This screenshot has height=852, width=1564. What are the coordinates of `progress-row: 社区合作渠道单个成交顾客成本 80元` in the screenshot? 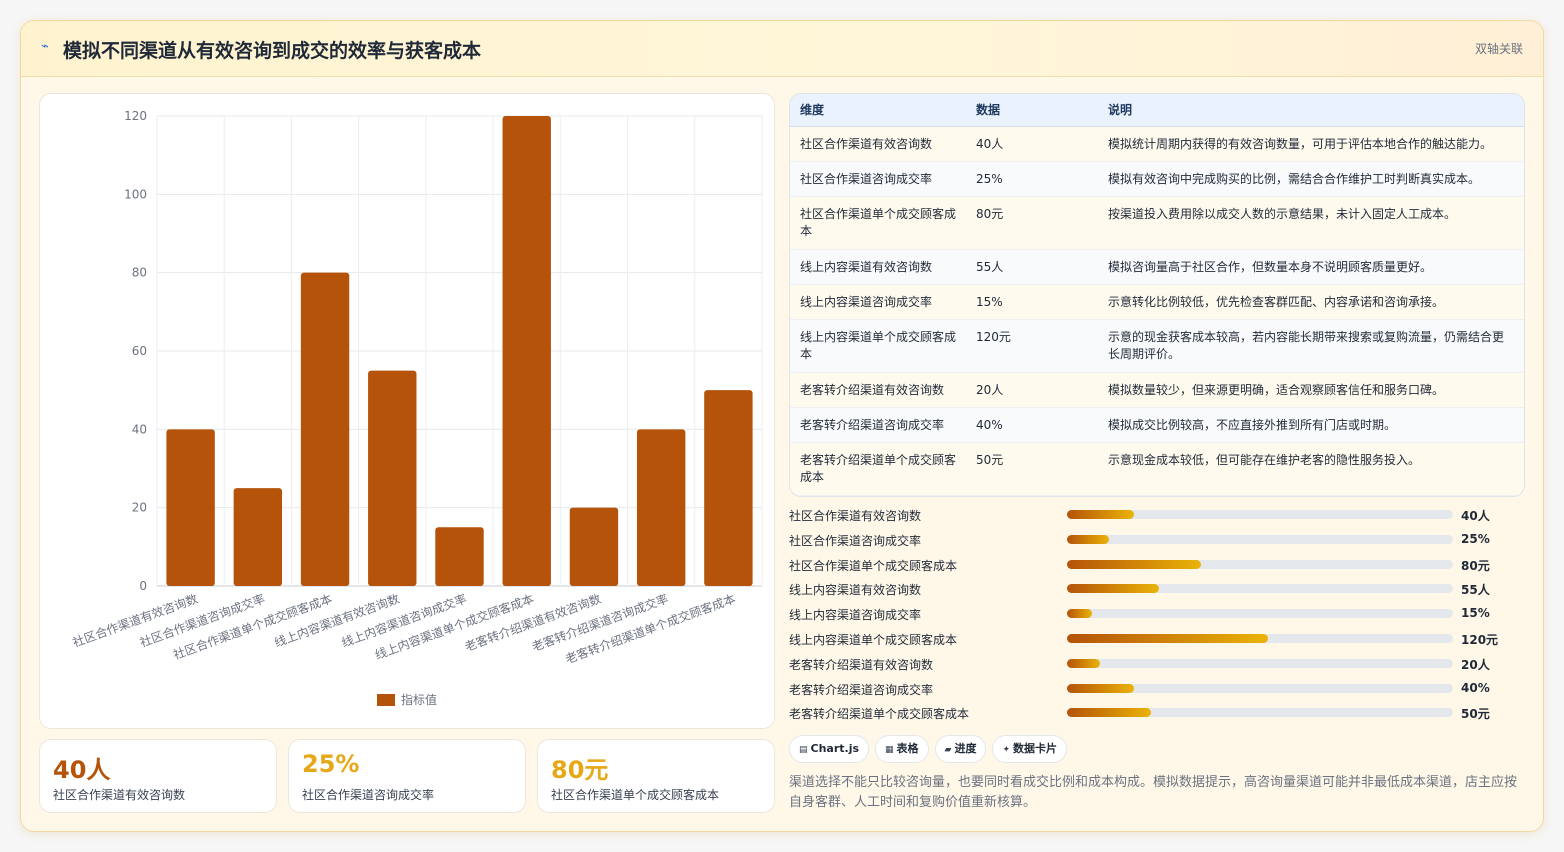 It's located at (1157, 565).